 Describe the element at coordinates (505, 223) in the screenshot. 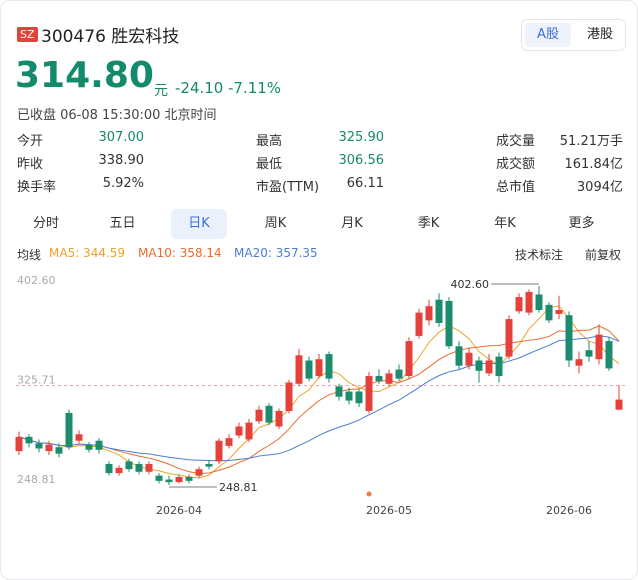

I see `period-tab: 年K` at that location.